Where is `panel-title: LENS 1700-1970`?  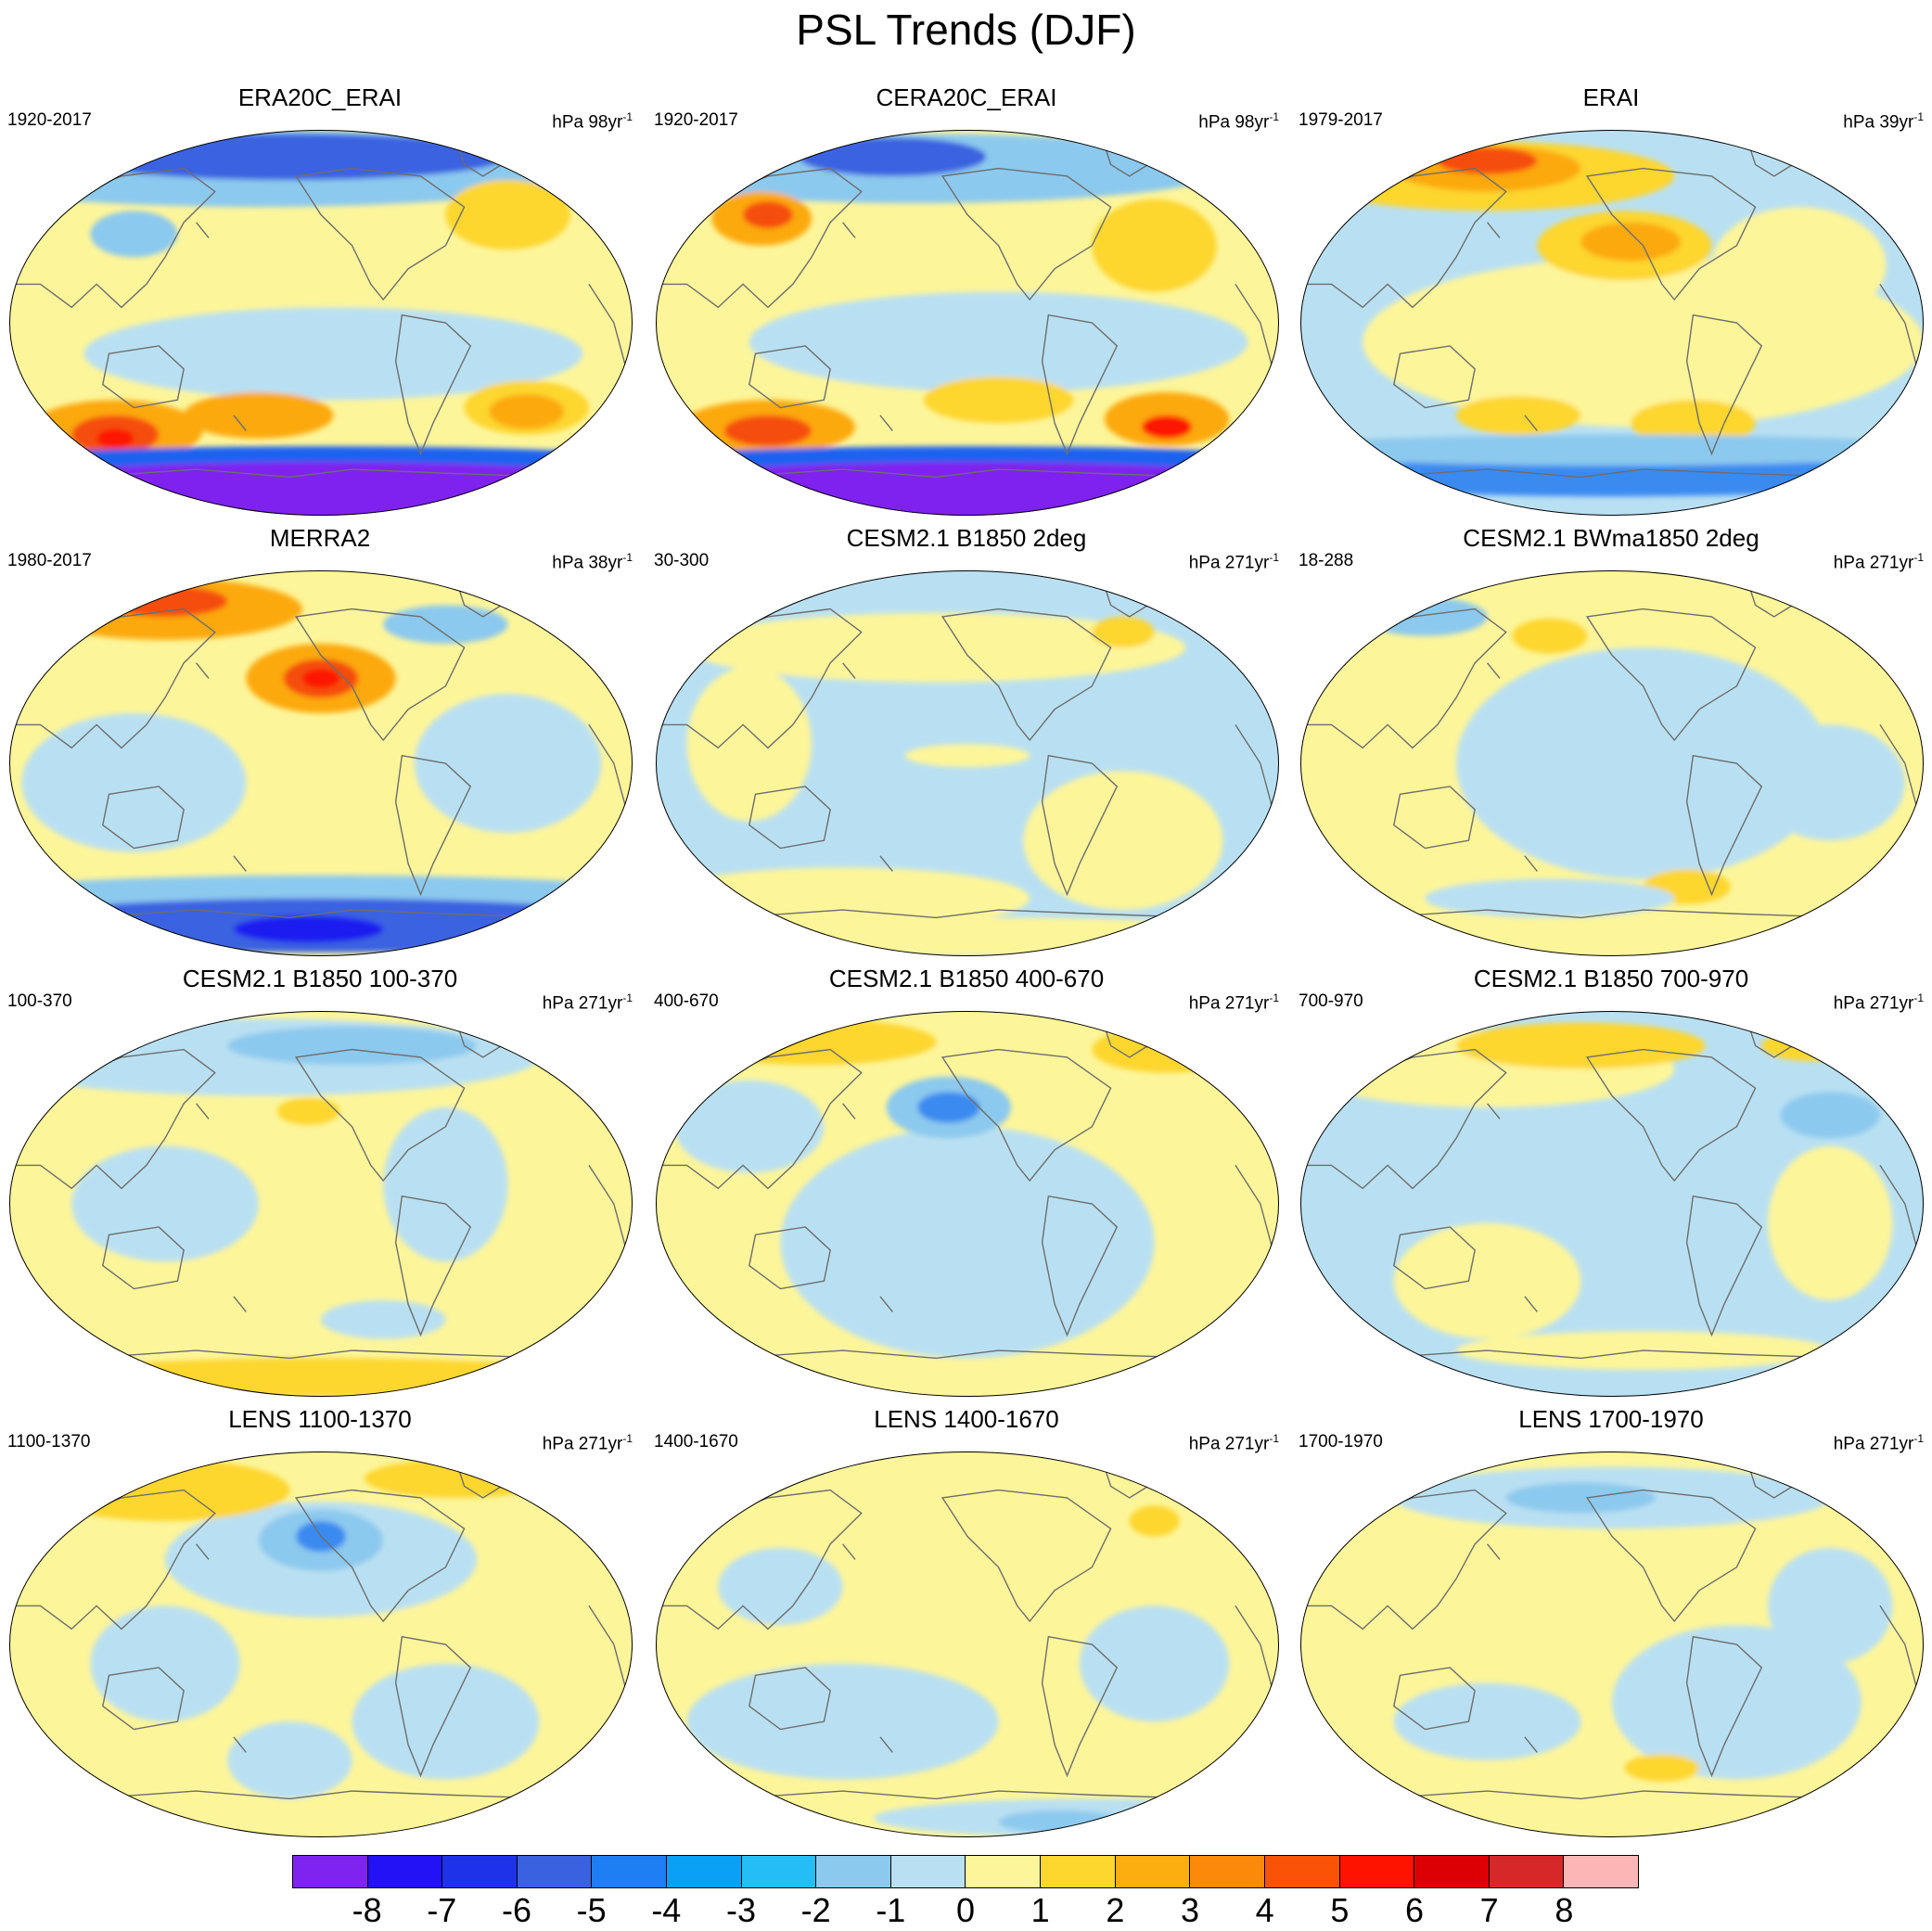
panel-title: LENS 1700-1970 is located at coordinates (1611, 1419).